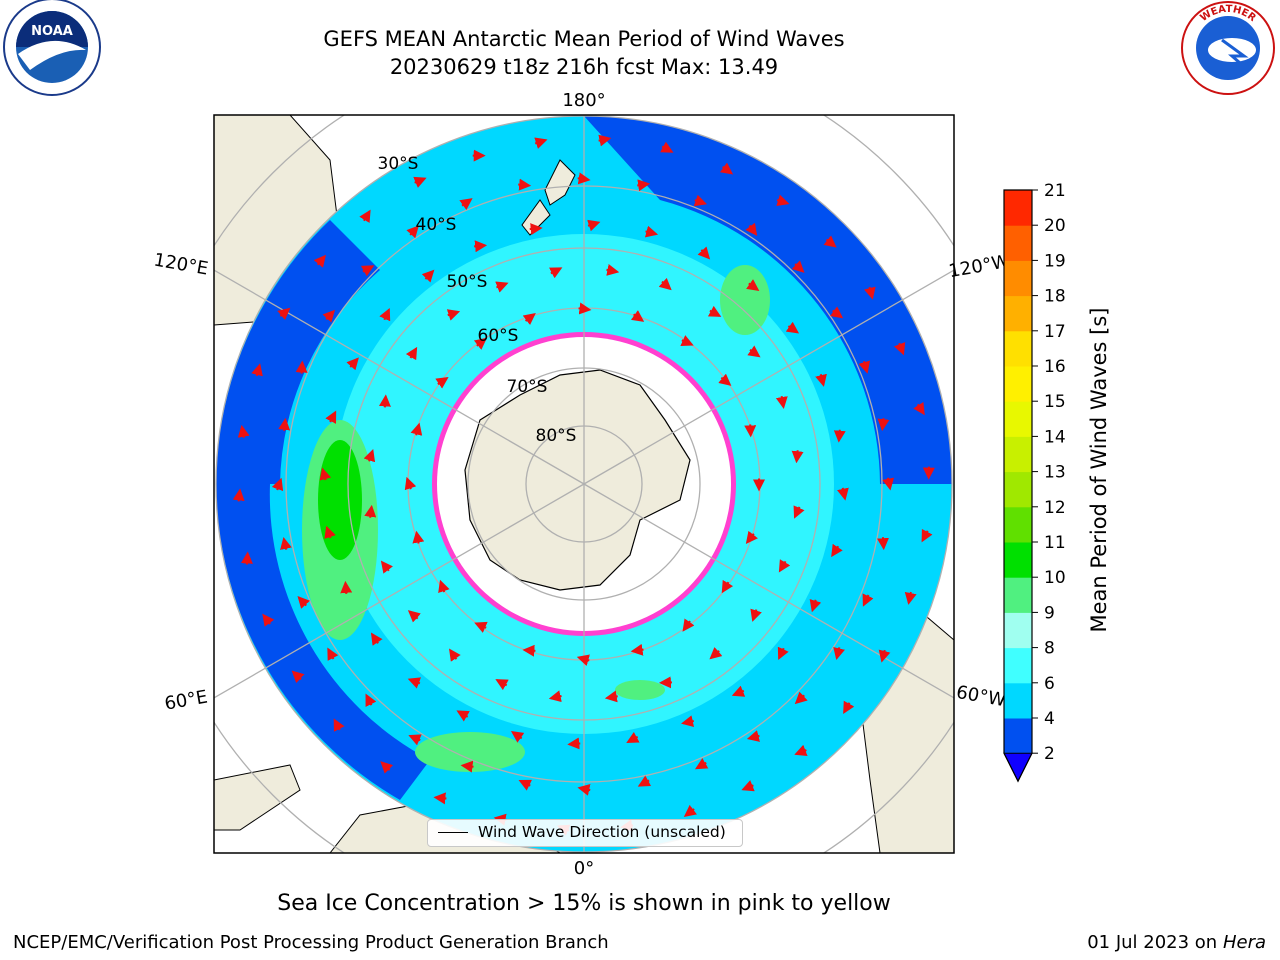  Describe the element at coordinates (1049, 754) in the screenshot. I see `colorbar-tick-label: 2` at that location.